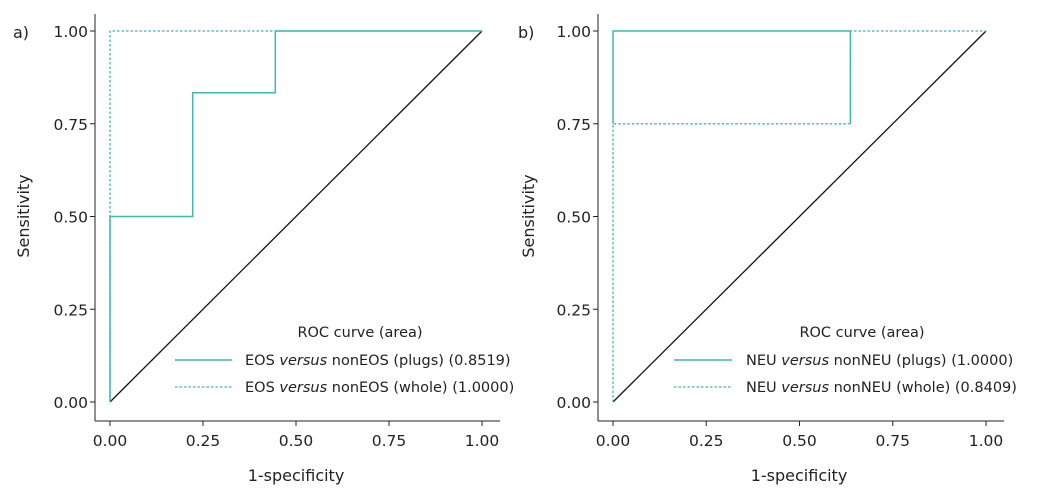  I want to click on roc-curve-solid, so click(732, 77).